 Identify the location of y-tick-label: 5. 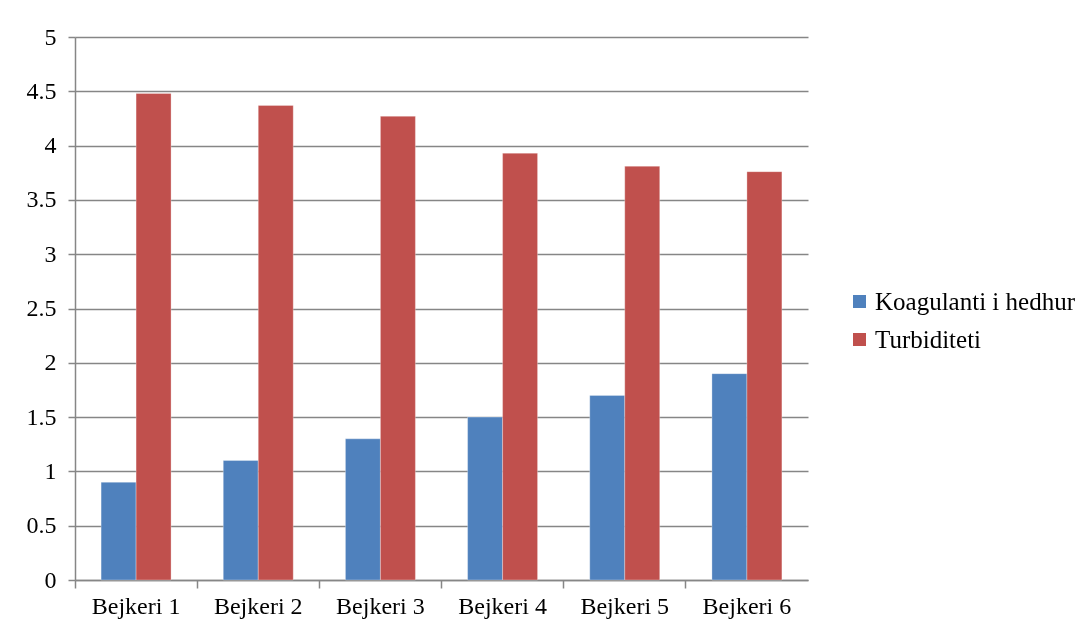
(50, 36).